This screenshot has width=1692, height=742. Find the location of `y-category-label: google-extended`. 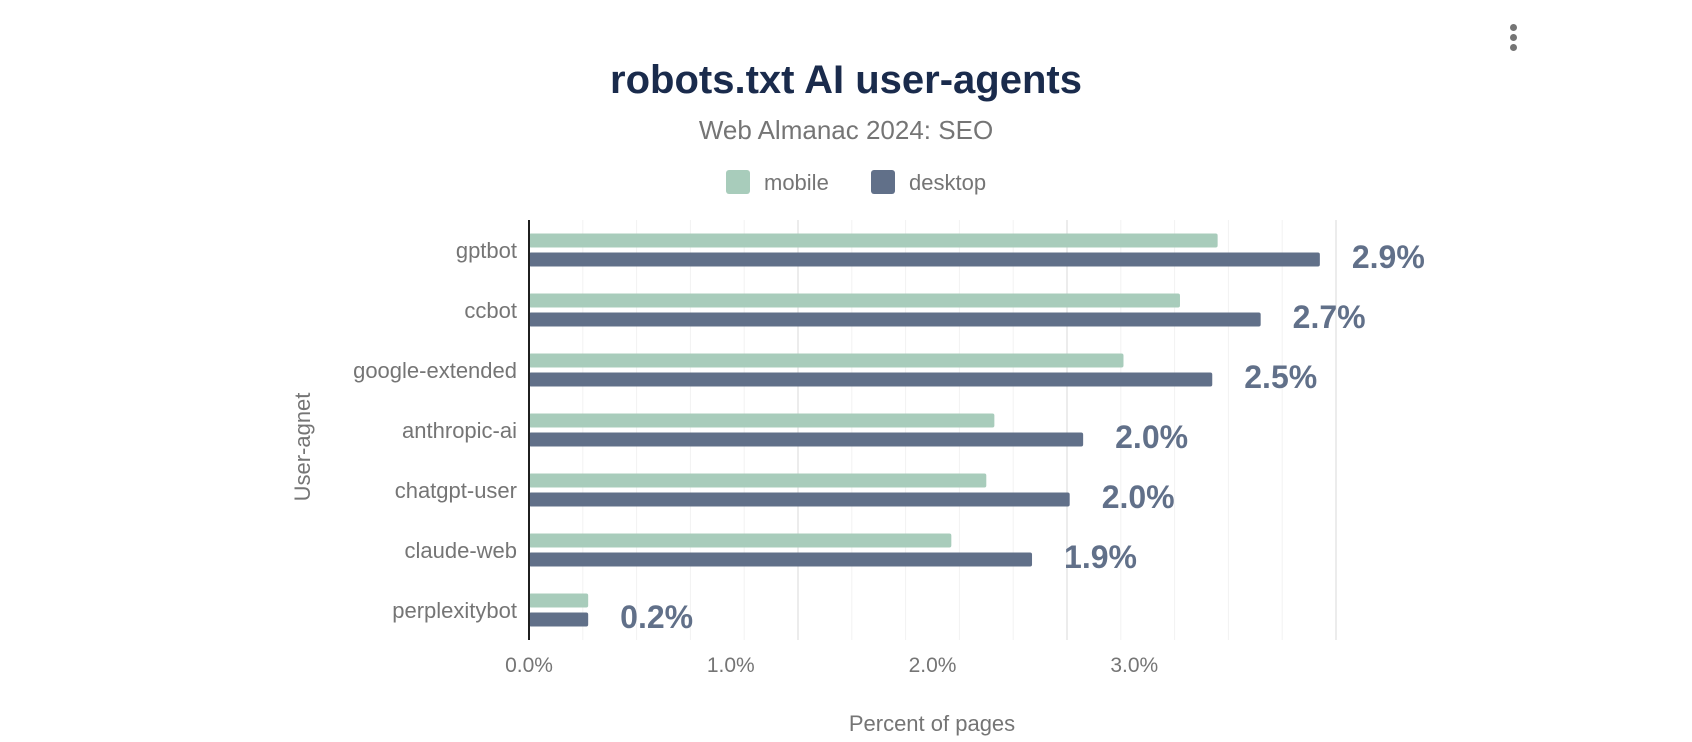

y-category-label: google-extended is located at coordinates (435, 370).